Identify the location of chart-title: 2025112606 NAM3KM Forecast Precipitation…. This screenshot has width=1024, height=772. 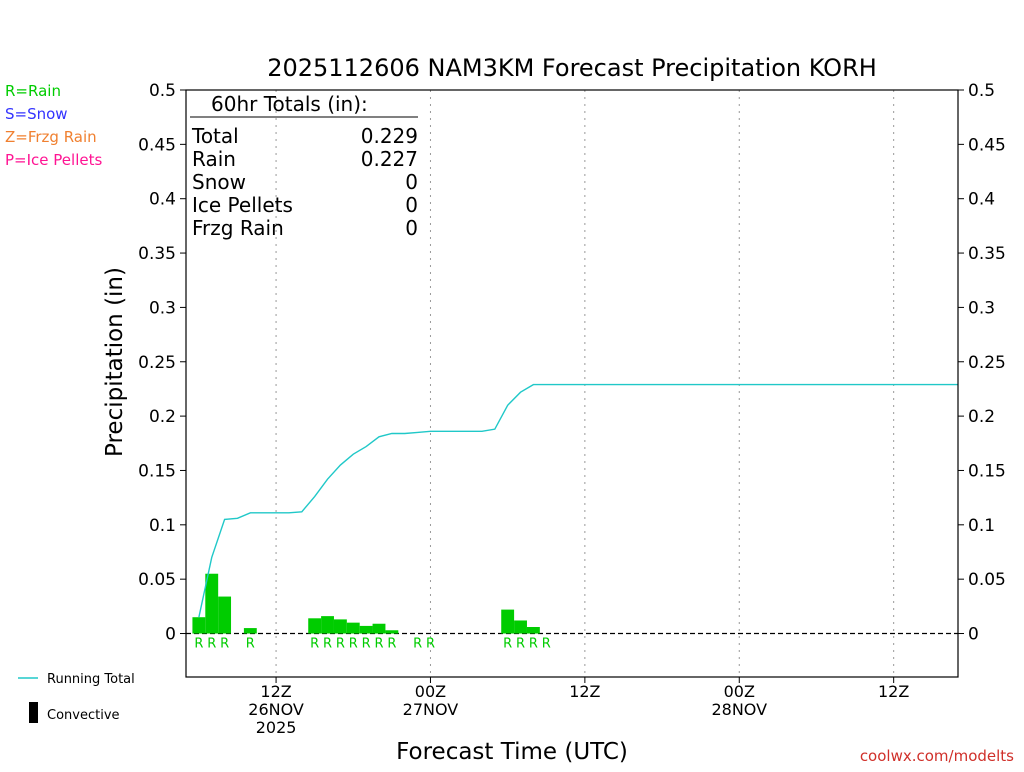
(572, 68).